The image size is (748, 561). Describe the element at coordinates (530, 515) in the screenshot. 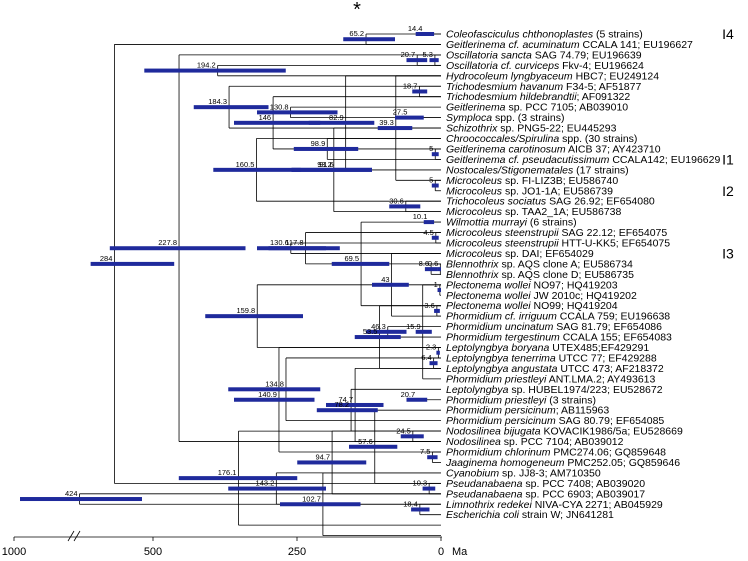

I see `taxon-label: Escherichia coli strain W; JN641281` at that location.